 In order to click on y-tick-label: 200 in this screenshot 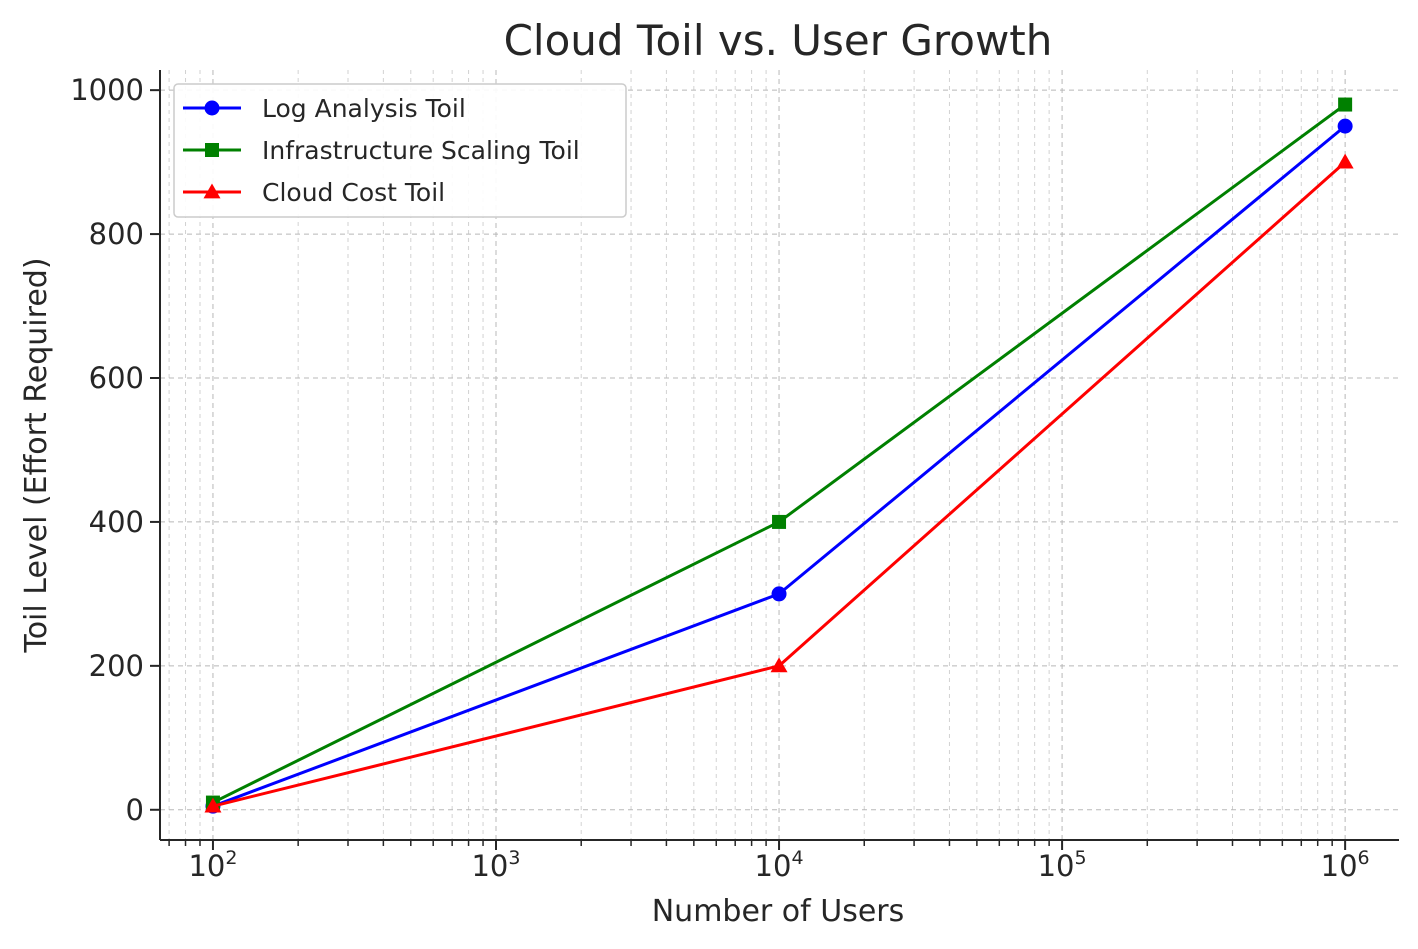, I will do `click(116, 666)`.